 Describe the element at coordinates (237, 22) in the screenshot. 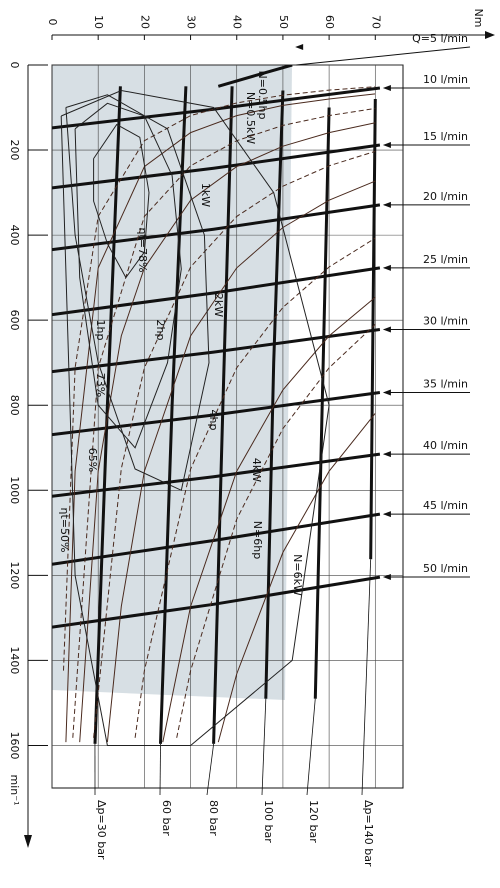

I see `x-tick-label: 40` at that location.